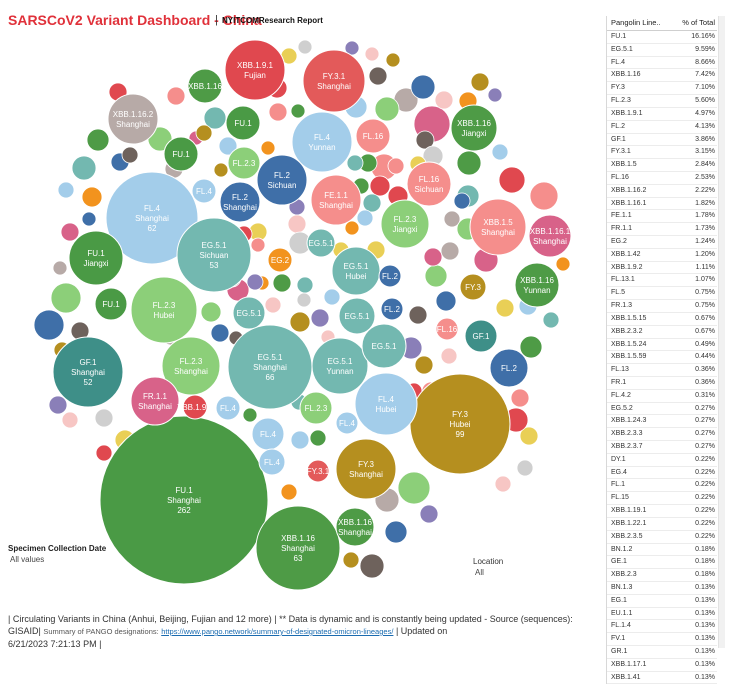 The width and height of the screenshot is (743, 684). Describe the element at coordinates (662, 434) in the screenshot. I see `table-row: XBB.2.3.3 0.27%` at that location.